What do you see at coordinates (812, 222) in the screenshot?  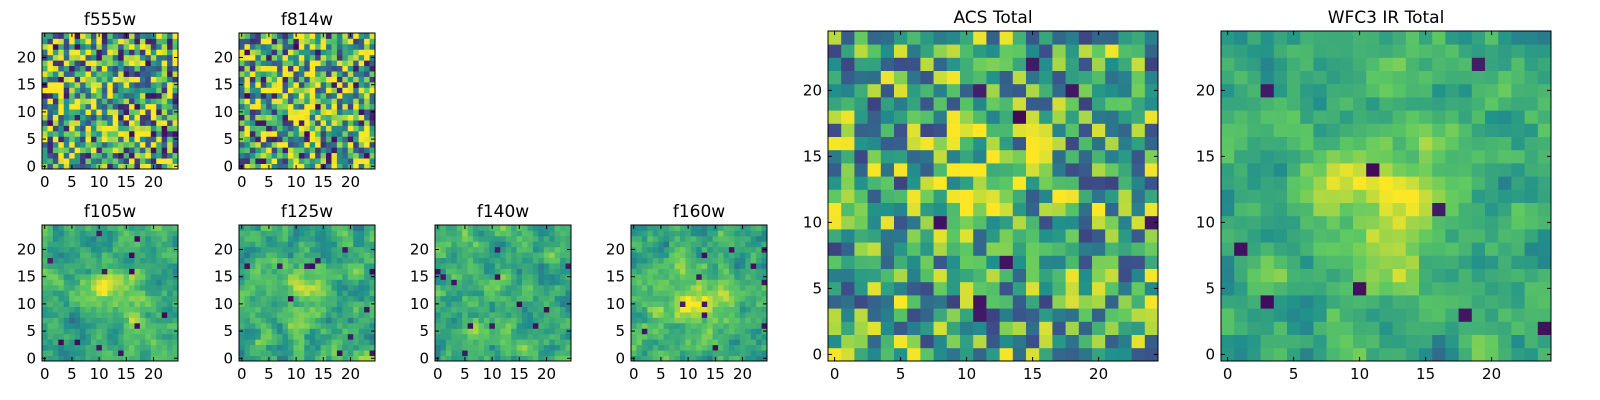 I see `y-tick-label: 10` at bounding box center [812, 222].